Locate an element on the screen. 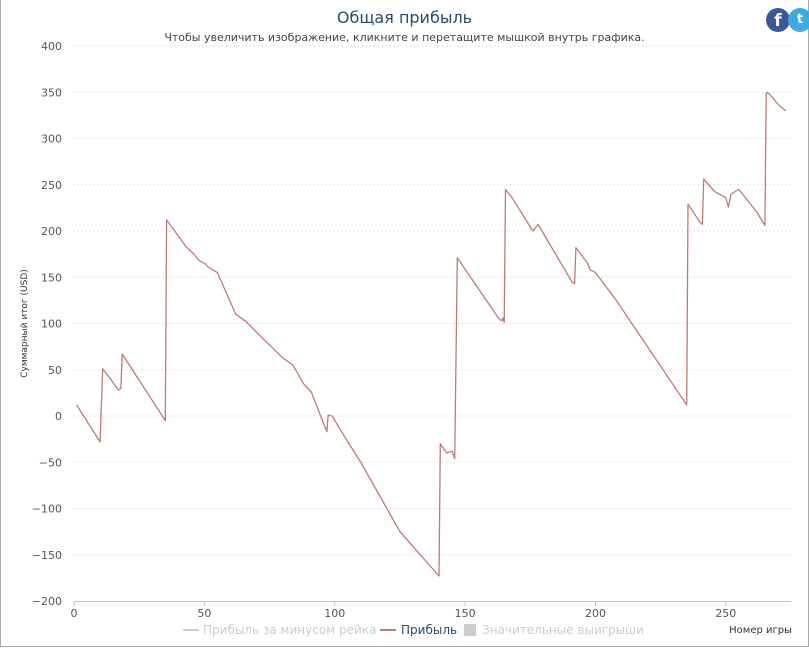 The image size is (809, 648). y-tick-label: −50 is located at coordinates (50, 462).